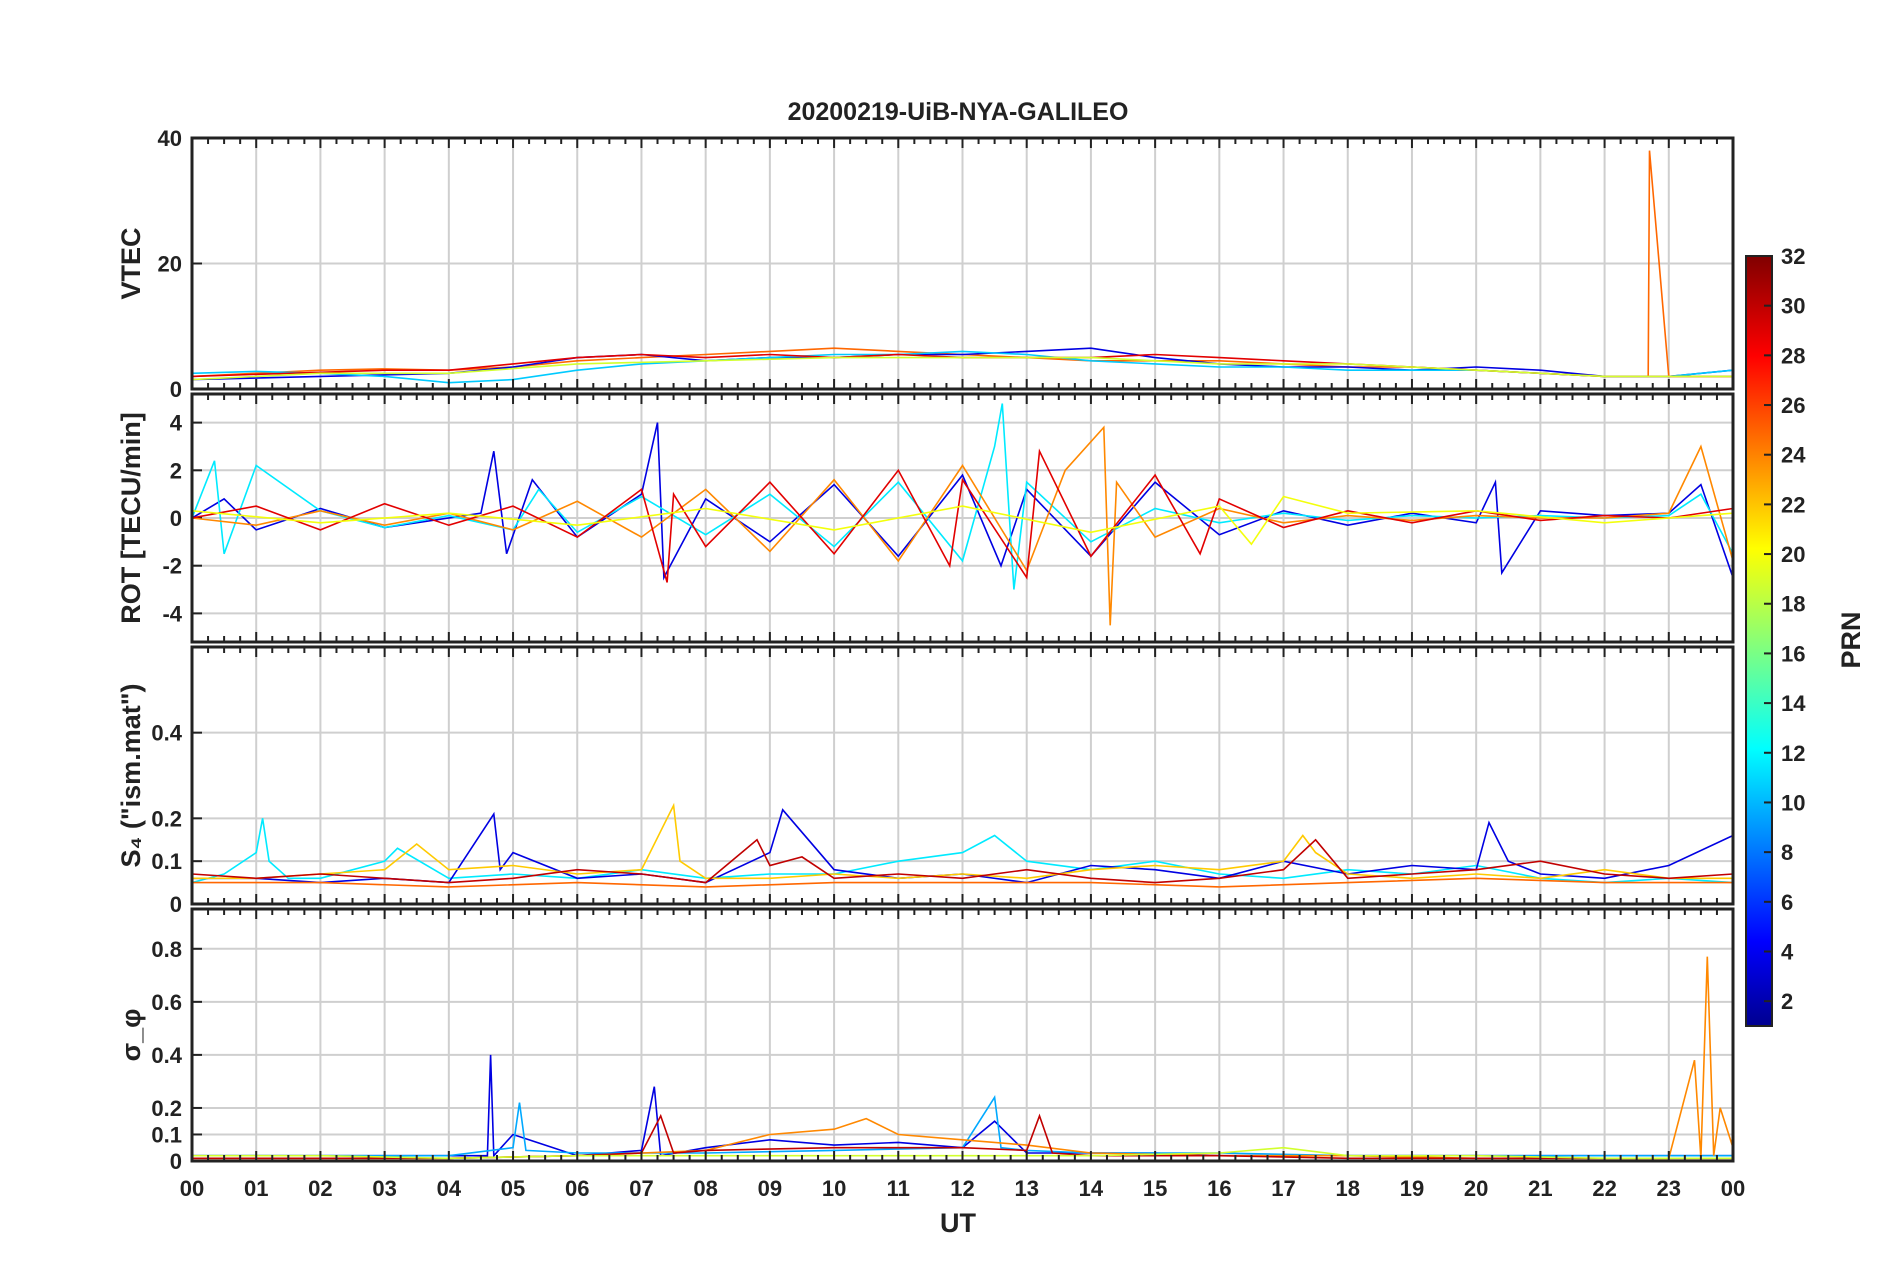  I want to click on x-tick-label: 02, so click(320, 1188).